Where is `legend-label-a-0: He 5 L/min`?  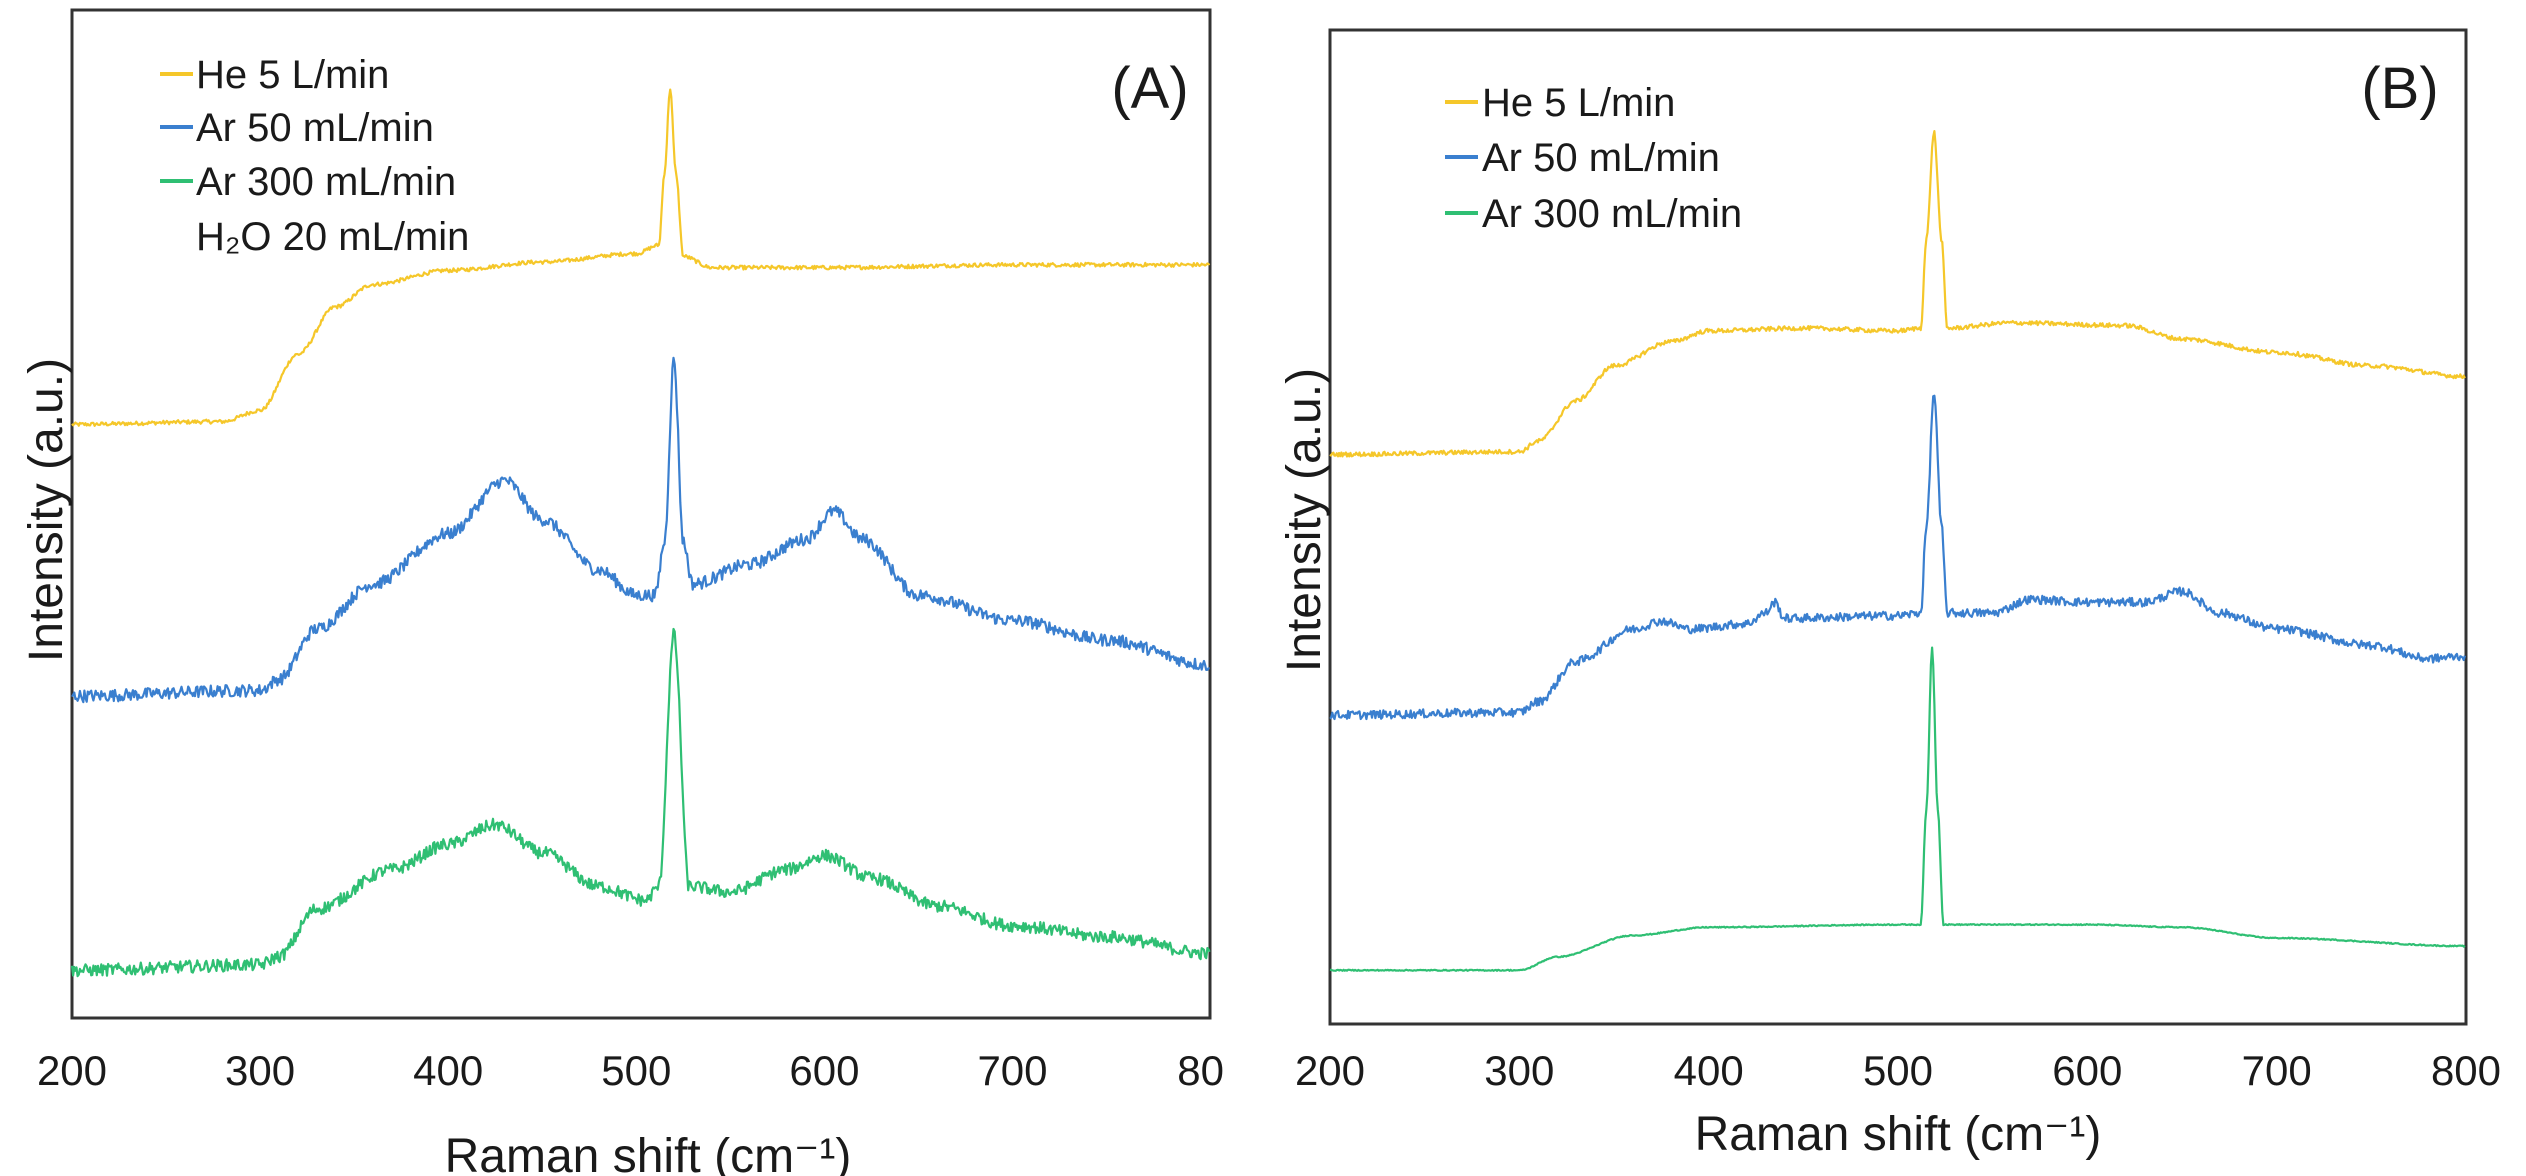
legend-label-a-0: He 5 L/min is located at coordinates (292, 75).